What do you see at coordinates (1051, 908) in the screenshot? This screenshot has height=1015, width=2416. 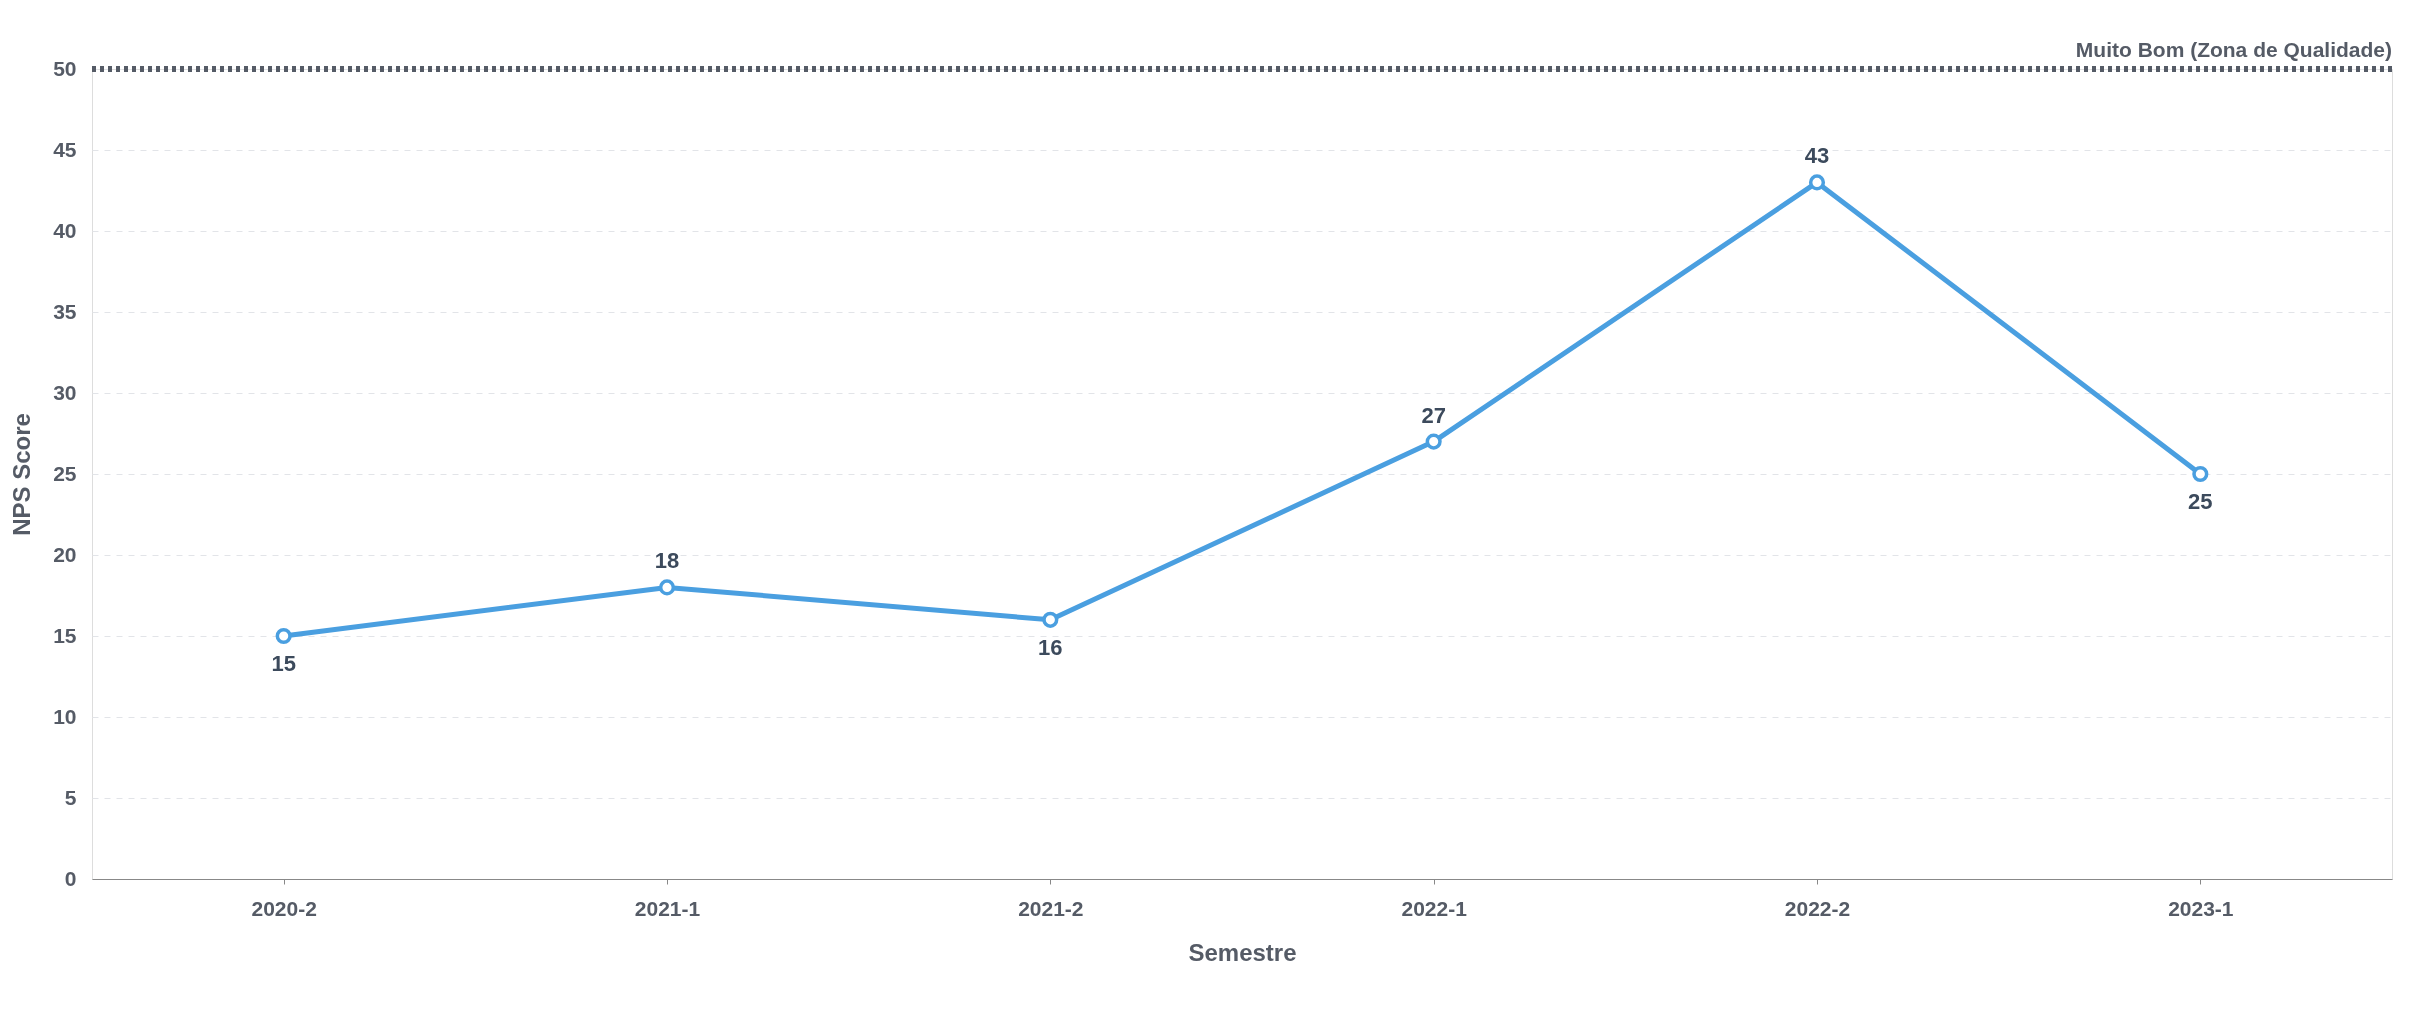 I see `x-tick-label: 2021-2` at bounding box center [1051, 908].